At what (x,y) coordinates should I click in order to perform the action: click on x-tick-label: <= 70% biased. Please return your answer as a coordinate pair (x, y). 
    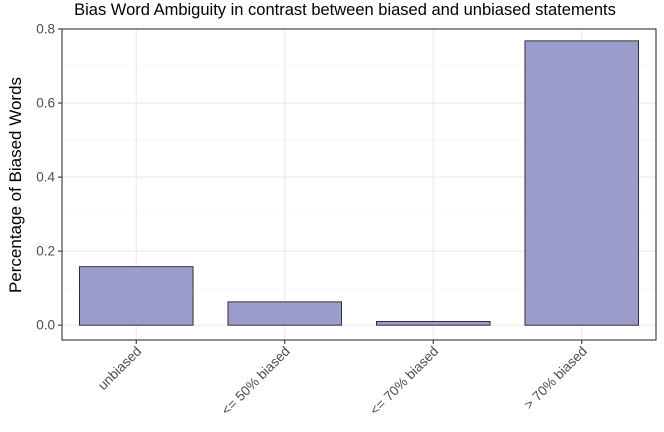
    Looking at the image, I should click on (404, 381).